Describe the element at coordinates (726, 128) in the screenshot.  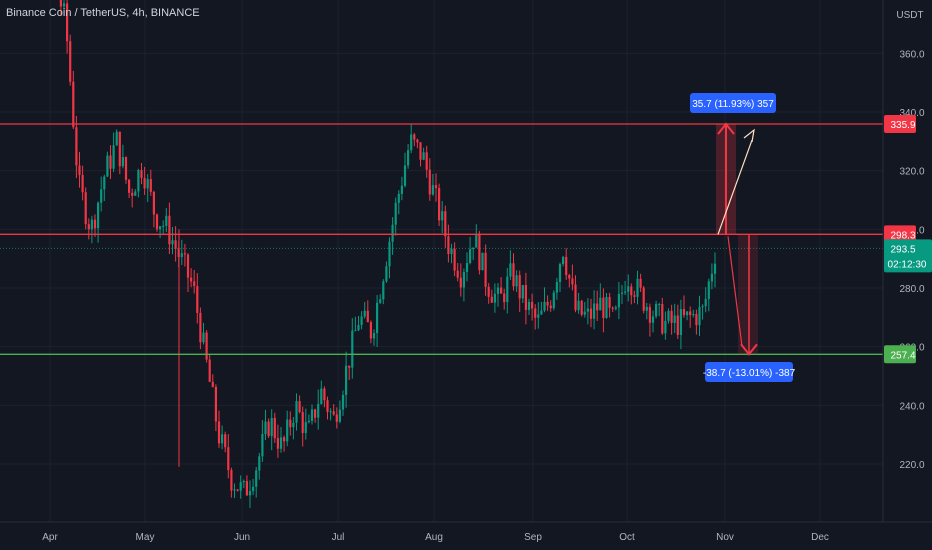
I see `up-measure-head` at that location.